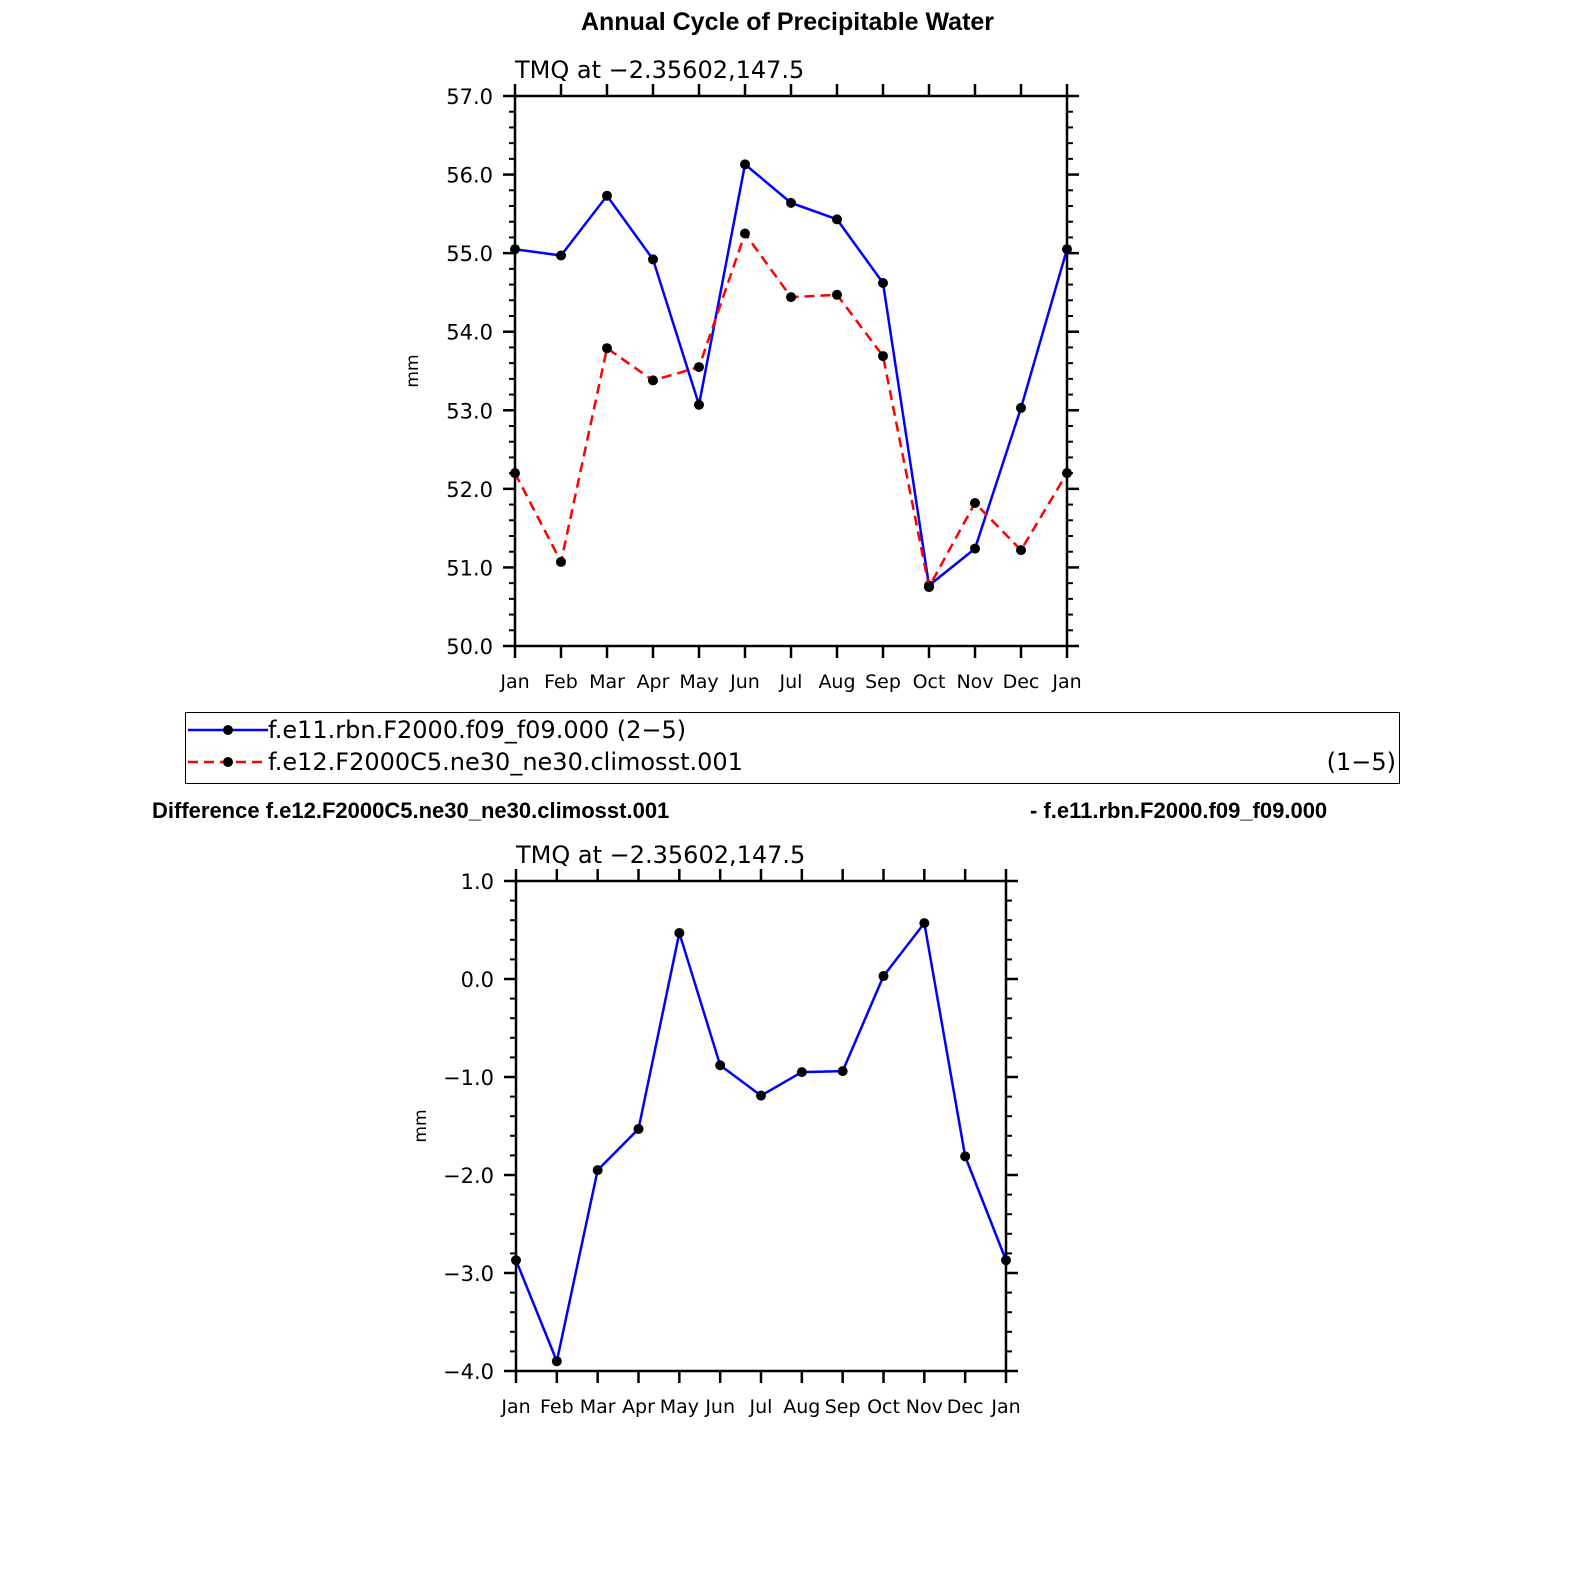 This screenshot has height=1575, width=1575. I want to click on y-tick-label: 0.0, so click(477, 980).